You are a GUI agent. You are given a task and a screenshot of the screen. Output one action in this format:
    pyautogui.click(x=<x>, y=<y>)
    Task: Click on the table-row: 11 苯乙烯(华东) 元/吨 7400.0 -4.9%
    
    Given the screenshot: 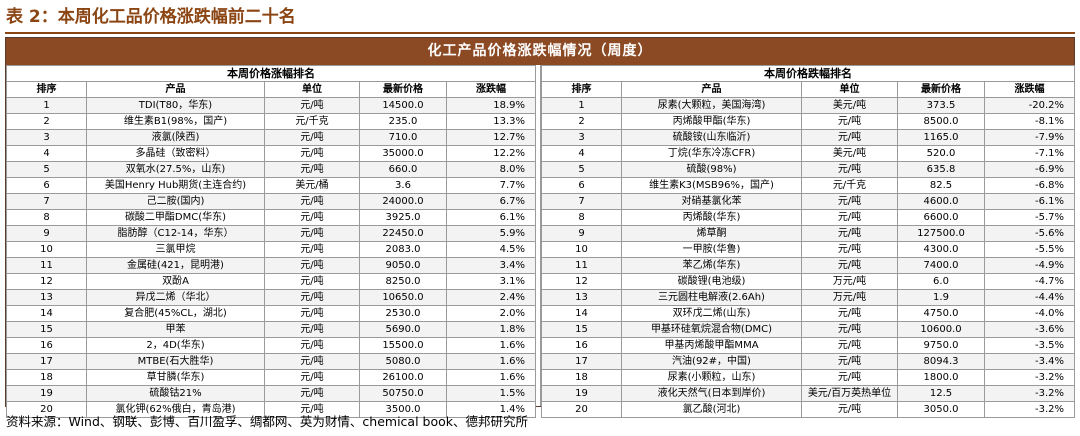 What is the action you would take?
    pyautogui.click(x=808, y=265)
    